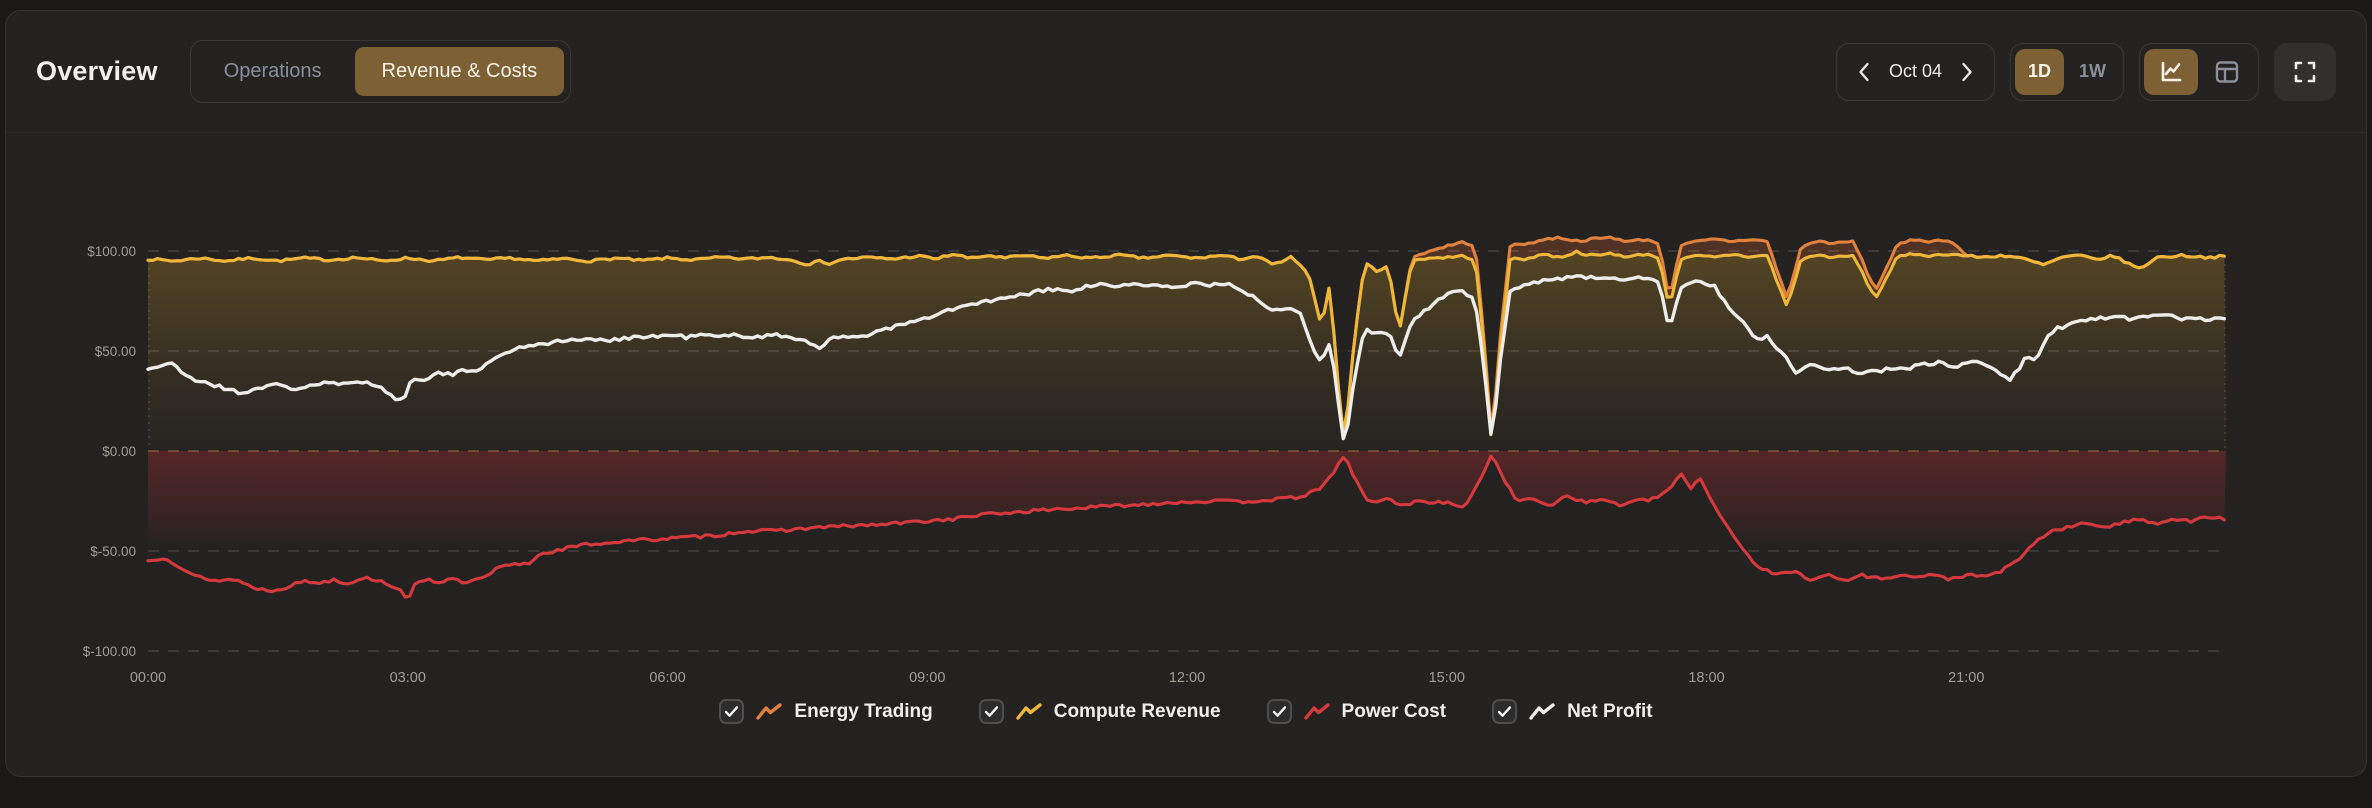  Describe the element at coordinates (119, 451) in the screenshot. I see `y-axis-tick: $0.00` at that location.